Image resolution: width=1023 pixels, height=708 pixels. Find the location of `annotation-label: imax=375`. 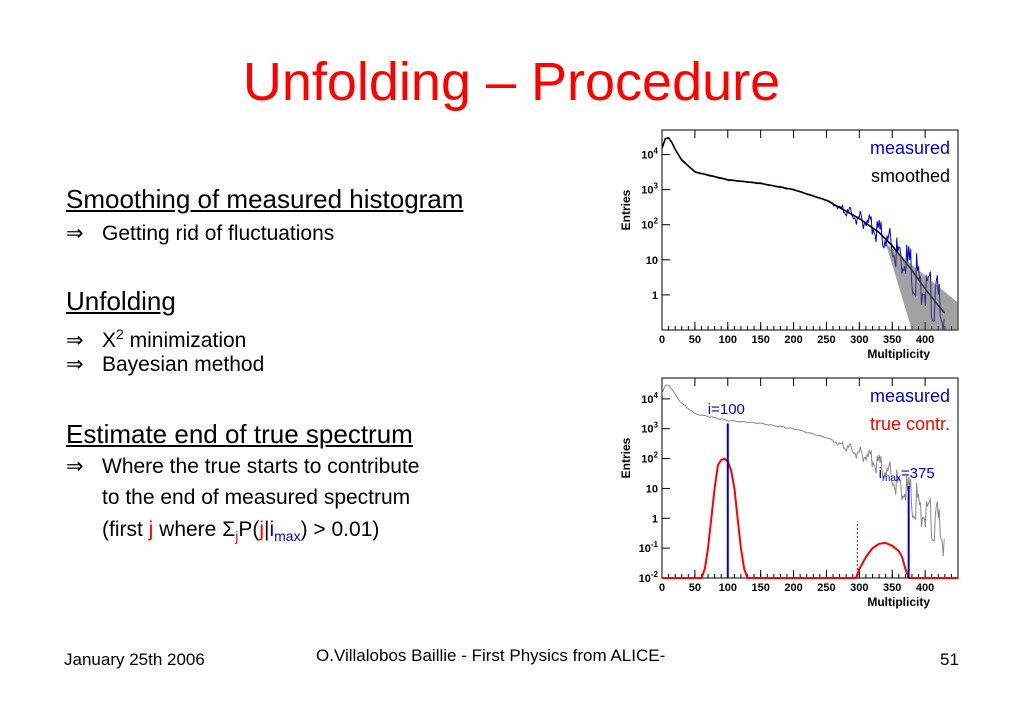

annotation-label: imax=375 is located at coordinates (907, 474).